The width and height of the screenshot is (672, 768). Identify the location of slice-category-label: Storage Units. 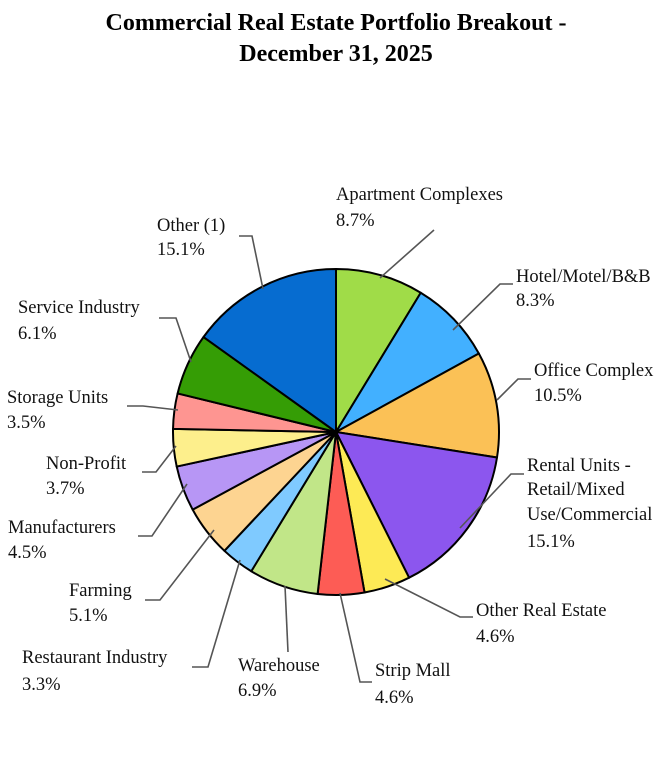
(57, 398).